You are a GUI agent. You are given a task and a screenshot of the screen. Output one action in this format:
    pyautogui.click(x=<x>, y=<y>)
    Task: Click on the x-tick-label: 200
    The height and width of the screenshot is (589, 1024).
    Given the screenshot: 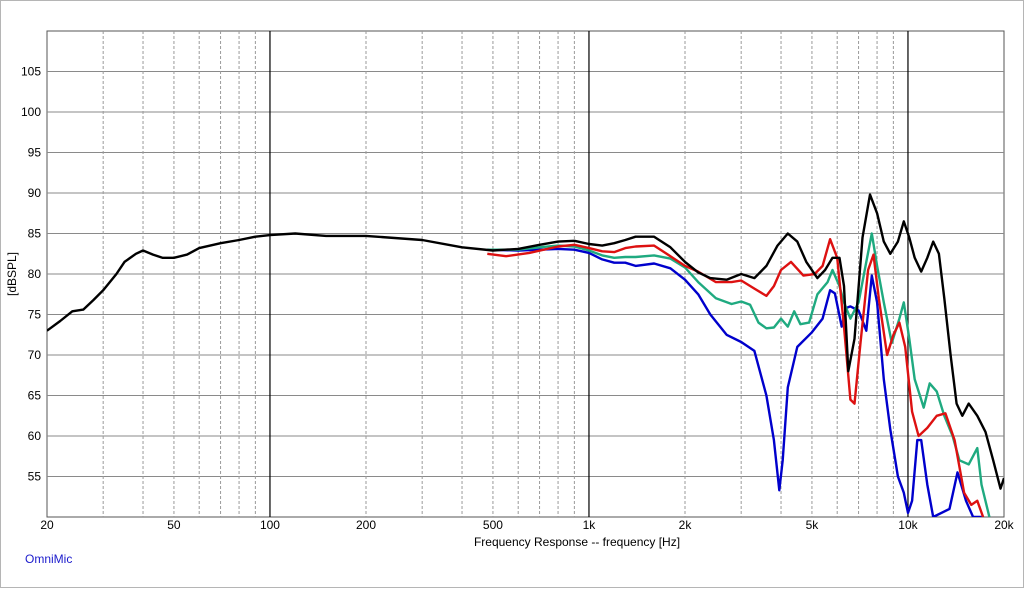 What is the action you would take?
    pyautogui.click(x=366, y=525)
    